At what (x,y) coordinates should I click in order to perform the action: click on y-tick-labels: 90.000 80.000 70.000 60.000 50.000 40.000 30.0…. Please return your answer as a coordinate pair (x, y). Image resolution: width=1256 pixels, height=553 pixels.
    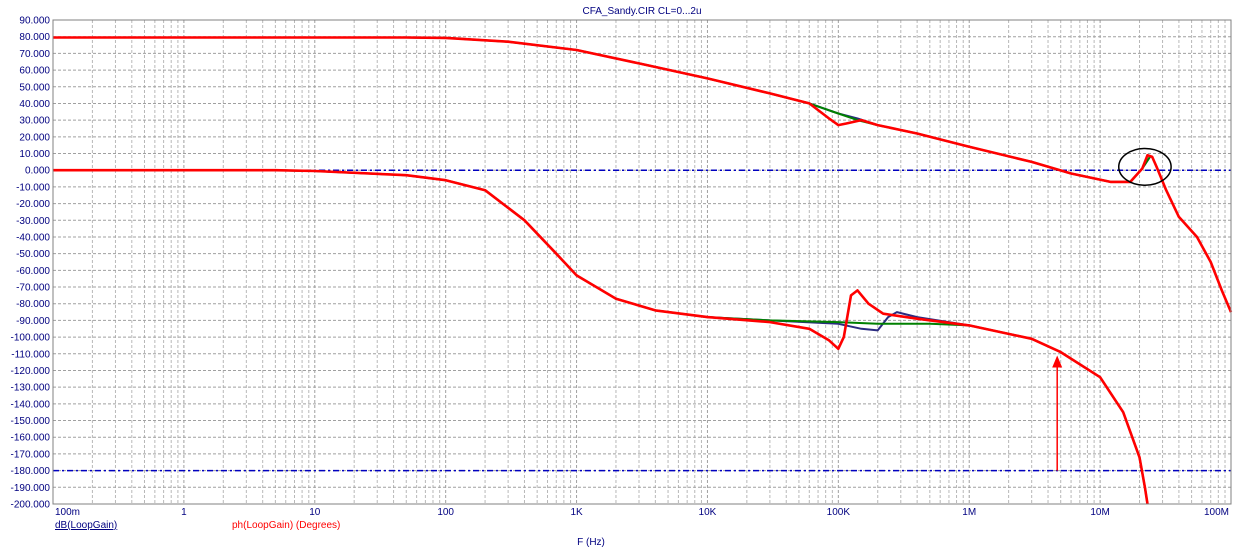
    Looking at the image, I should click on (31, 263).